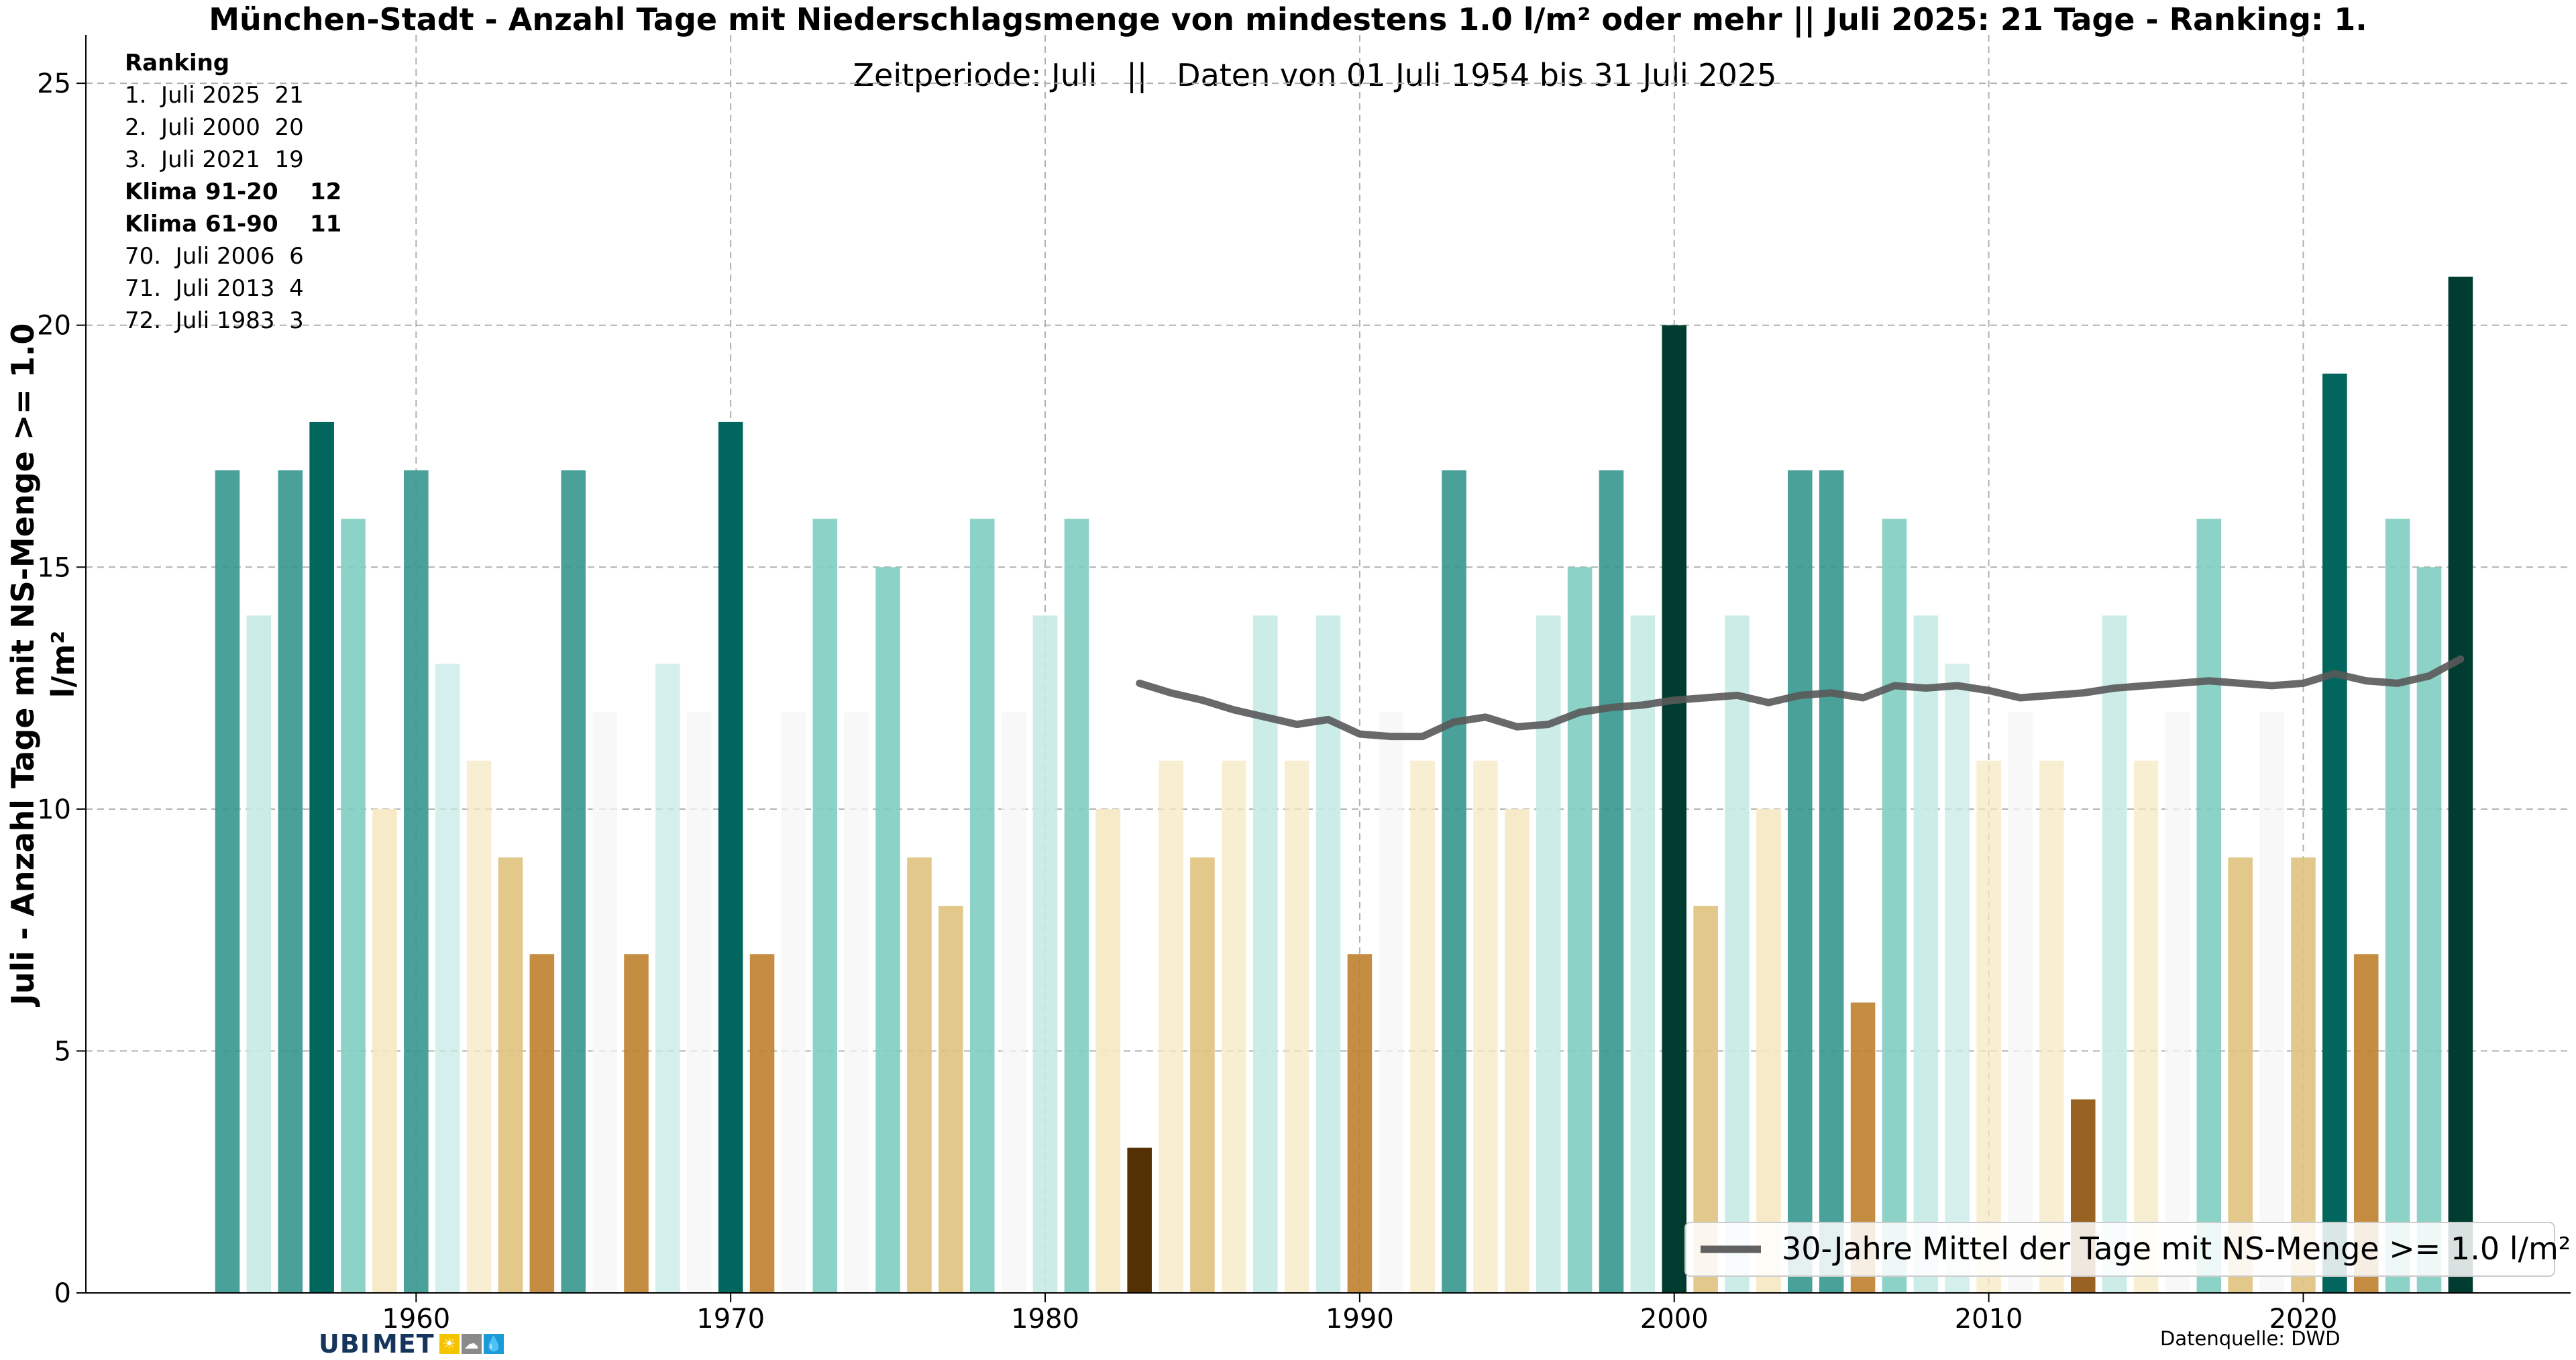 The image size is (2576, 1360). I want to click on ranking-klima-61-90: Klima 61-90 11, so click(233, 224).